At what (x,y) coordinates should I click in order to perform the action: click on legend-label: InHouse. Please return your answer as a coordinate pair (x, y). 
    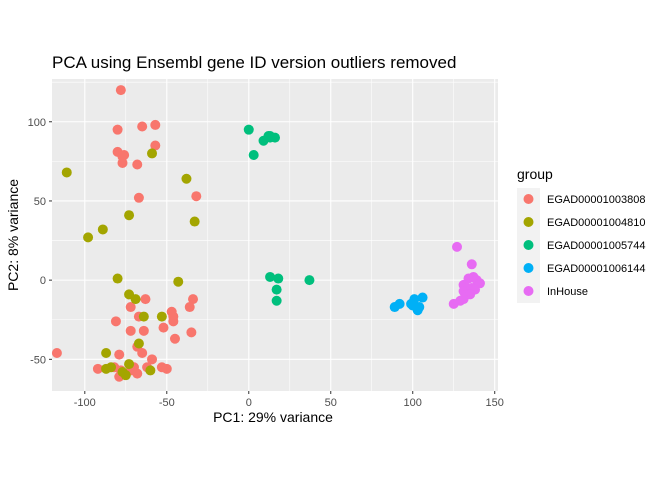
    Looking at the image, I should click on (567, 292).